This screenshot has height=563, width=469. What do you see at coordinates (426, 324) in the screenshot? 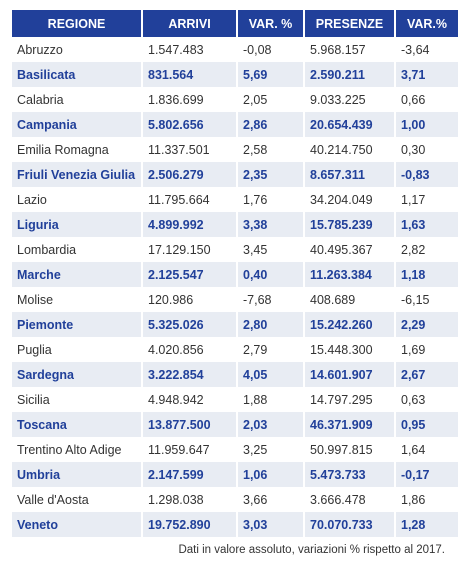
I see `value-cell: 2,29` at bounding box center [426, 324].